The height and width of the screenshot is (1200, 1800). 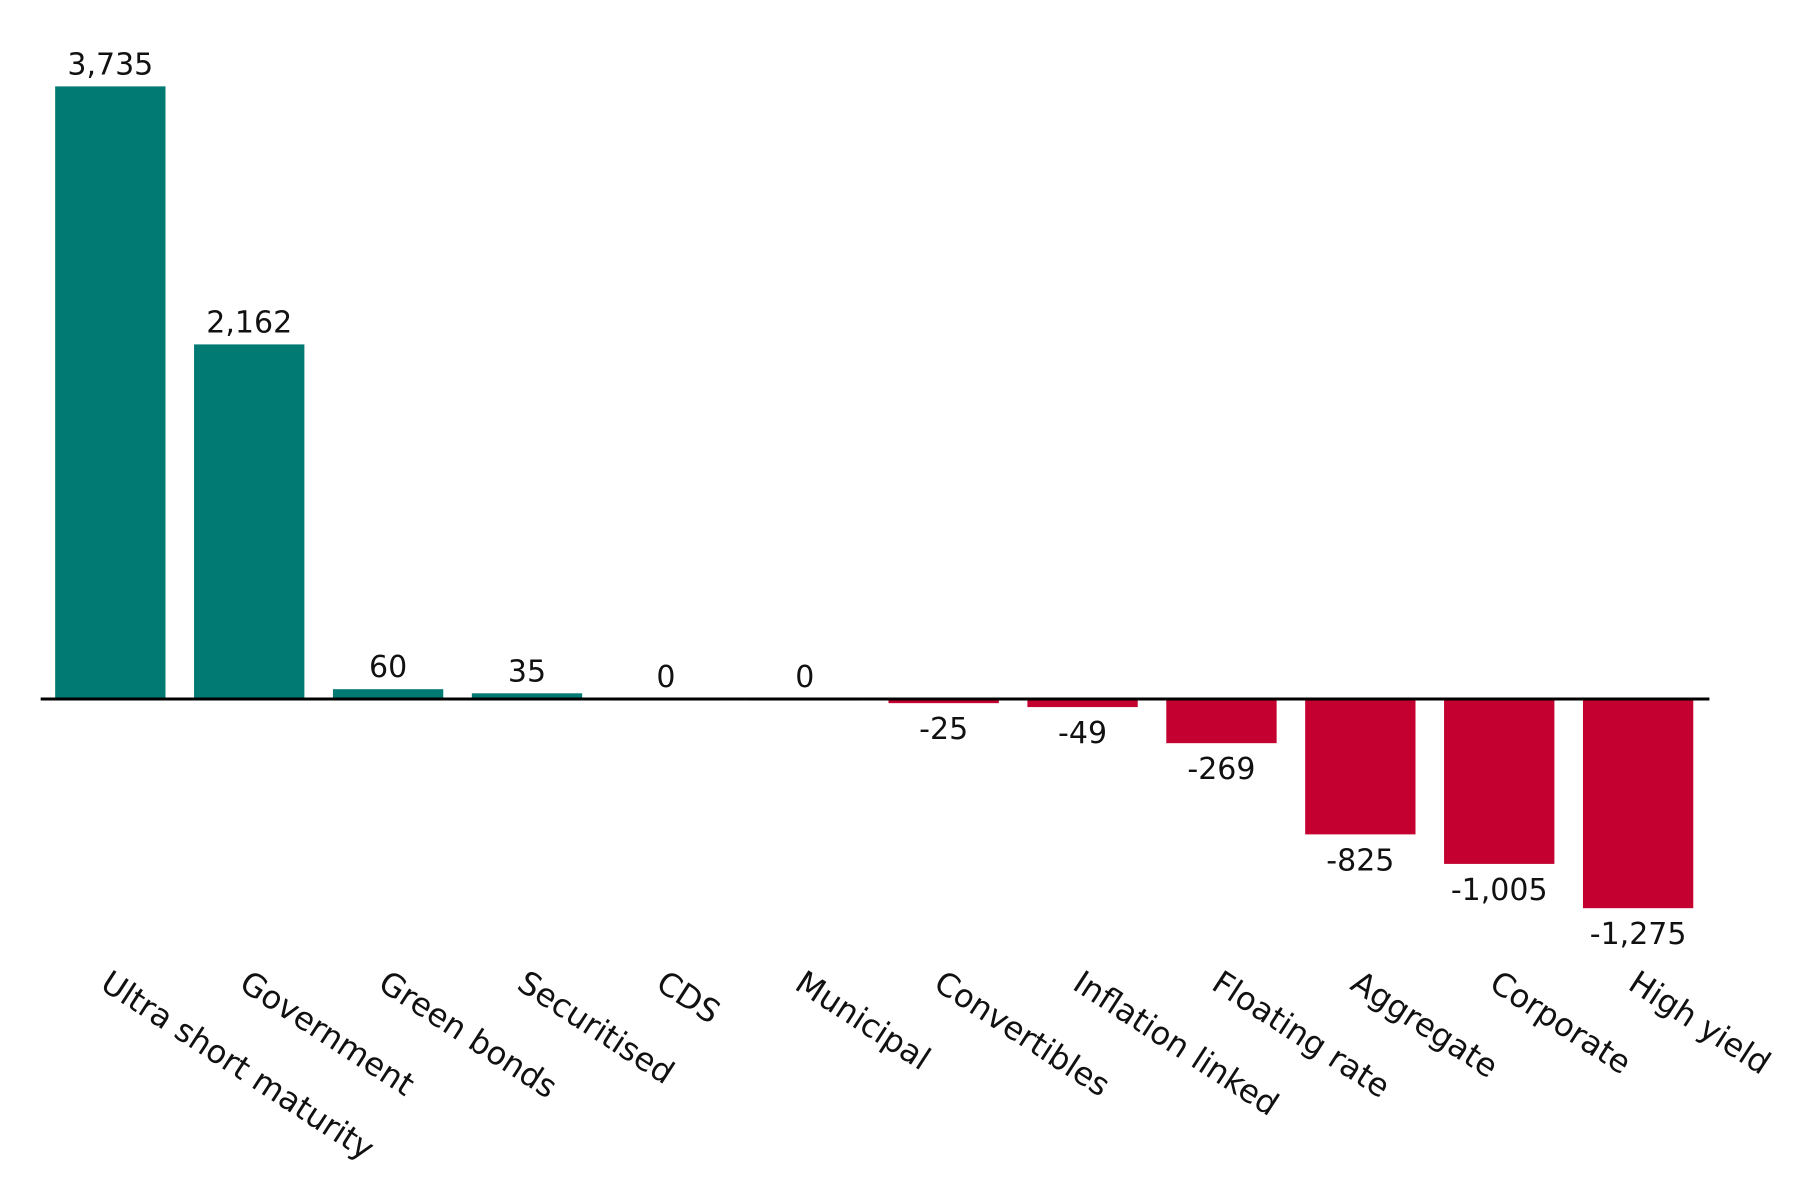 I want to click on bar-convertibles, so click(x=943, y=701).